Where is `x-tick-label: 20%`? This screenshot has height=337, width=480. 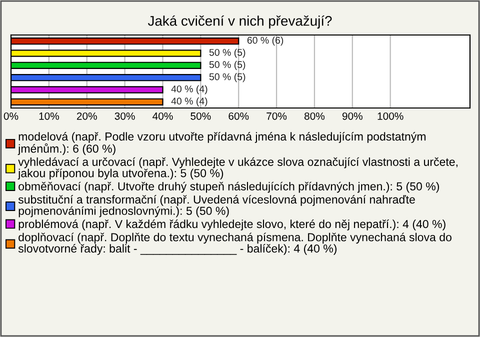 x-tick-label: 20% is located at coordinates (86, 116).